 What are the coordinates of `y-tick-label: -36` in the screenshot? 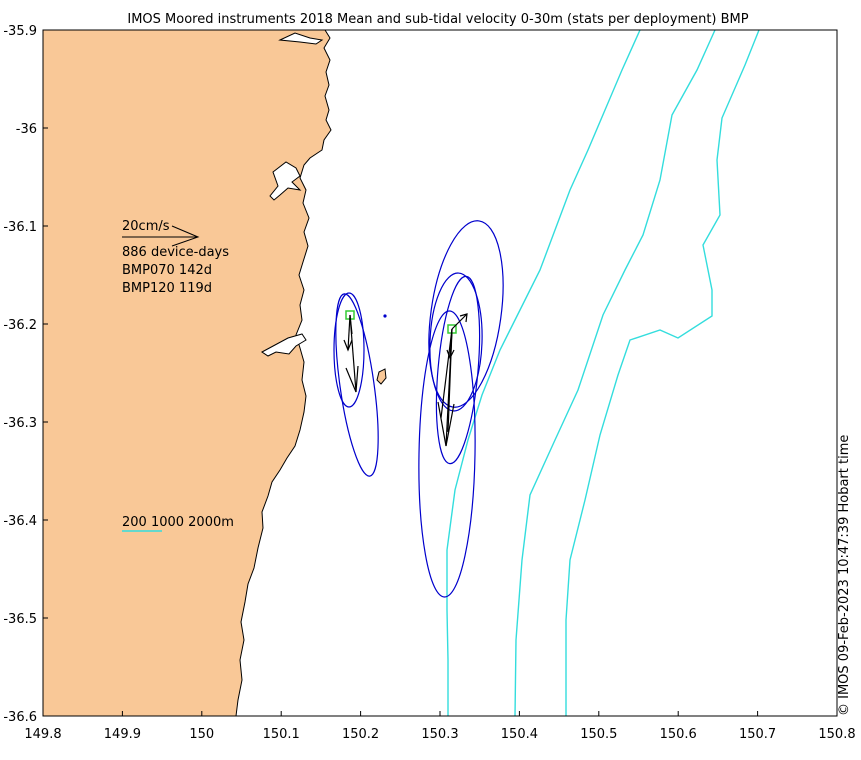 It's located at (26, 129).